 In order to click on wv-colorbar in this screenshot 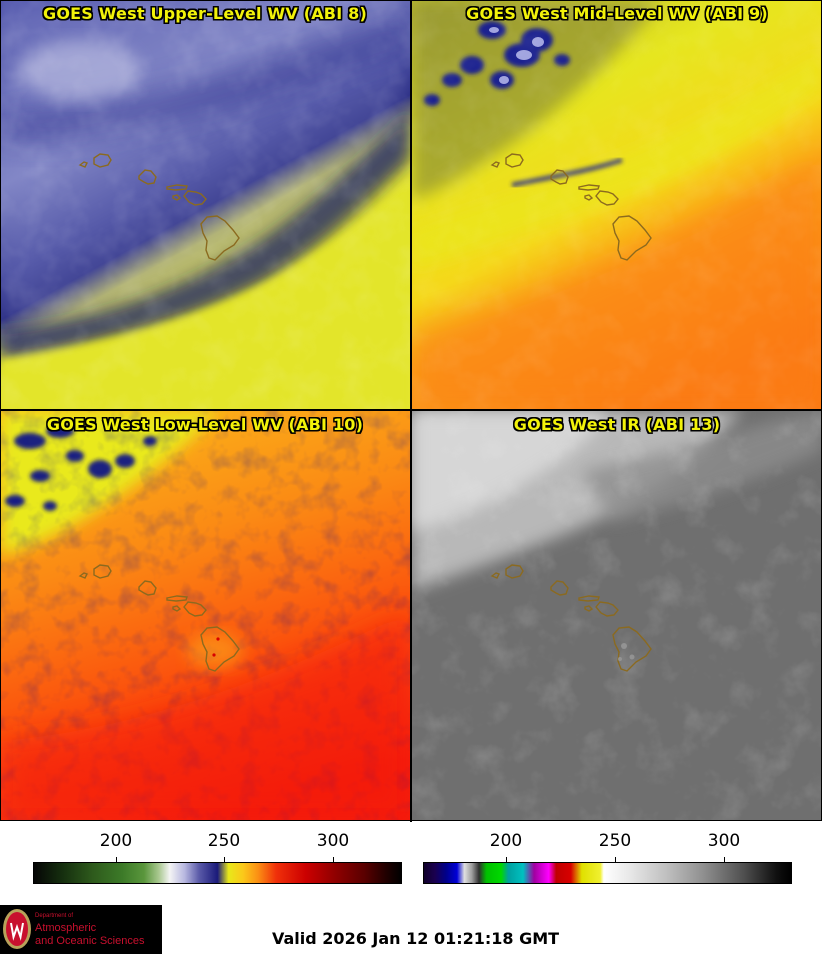, I will do `click(217, 873)`.